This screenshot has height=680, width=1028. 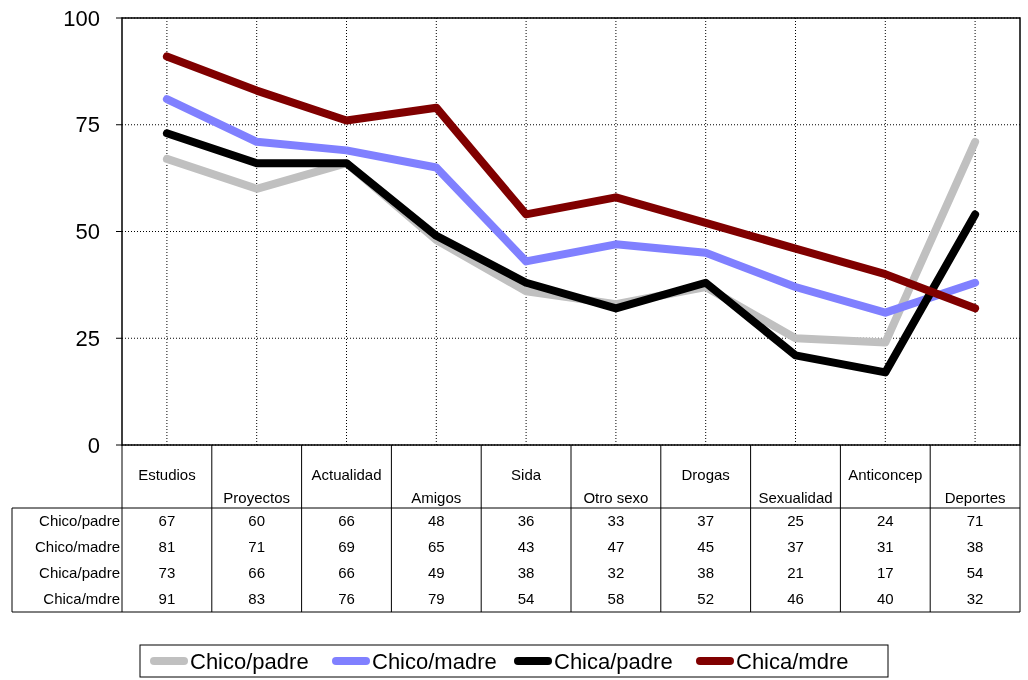 I want to click on x-tick-label: Amigos, so click(x=436, y=497).